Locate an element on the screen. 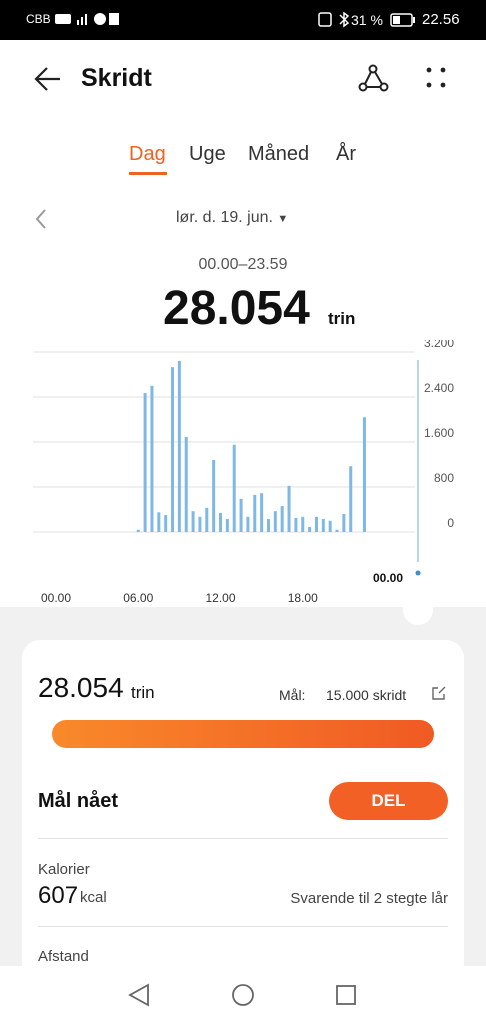  y-tick-label: 2.400 is located at coordinates (439, 388).